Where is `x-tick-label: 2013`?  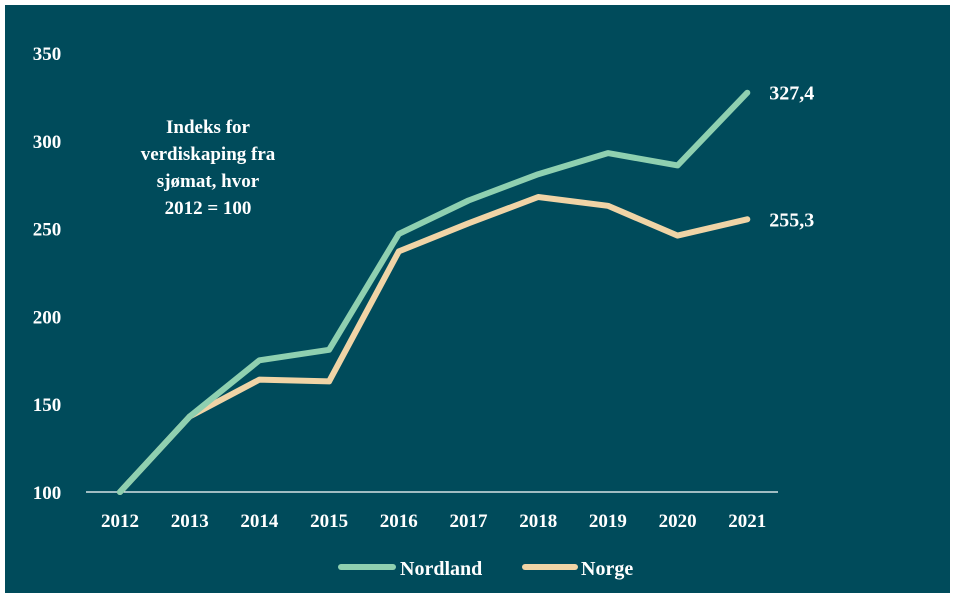
x-tick-label: 2013 is located at coordinates (190, 521).